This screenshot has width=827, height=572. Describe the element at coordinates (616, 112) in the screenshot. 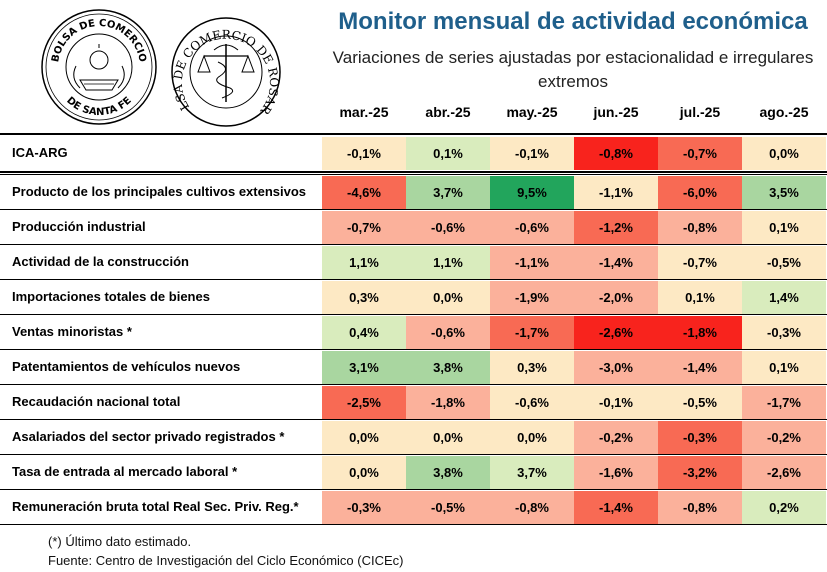

I see `month-header: jun.-25` at that location.